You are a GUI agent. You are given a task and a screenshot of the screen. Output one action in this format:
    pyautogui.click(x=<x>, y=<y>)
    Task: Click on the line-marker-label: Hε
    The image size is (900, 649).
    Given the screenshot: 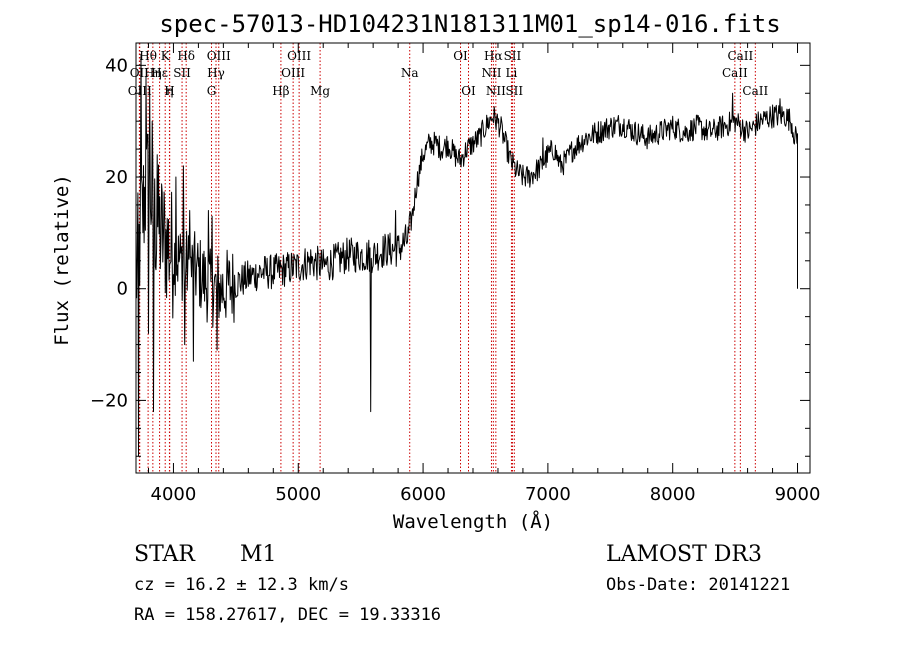 What is the action you would take?
    pyautogui.click(x=159, y=73)
    